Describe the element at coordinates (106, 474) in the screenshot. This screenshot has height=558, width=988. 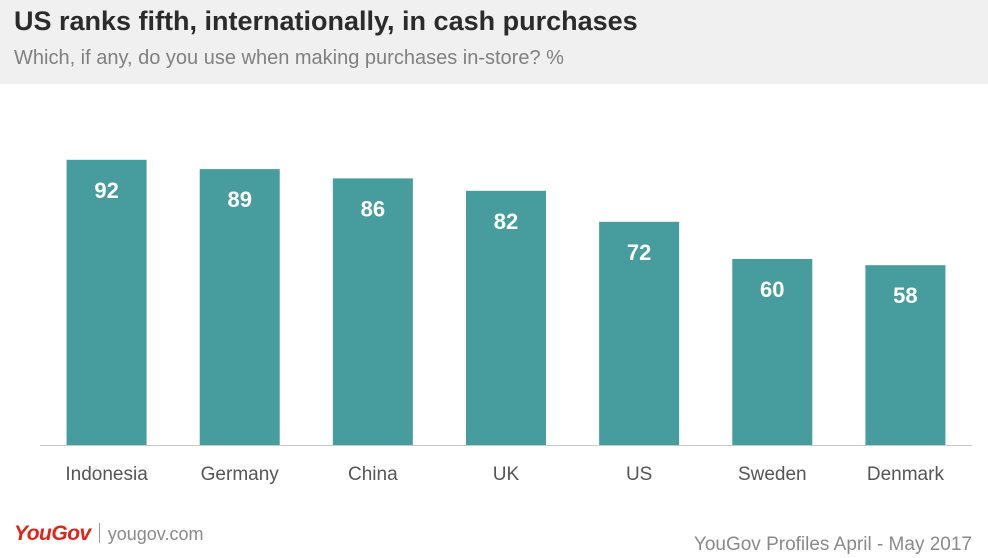
I see `x-tick-label: Indonesia` at that location.